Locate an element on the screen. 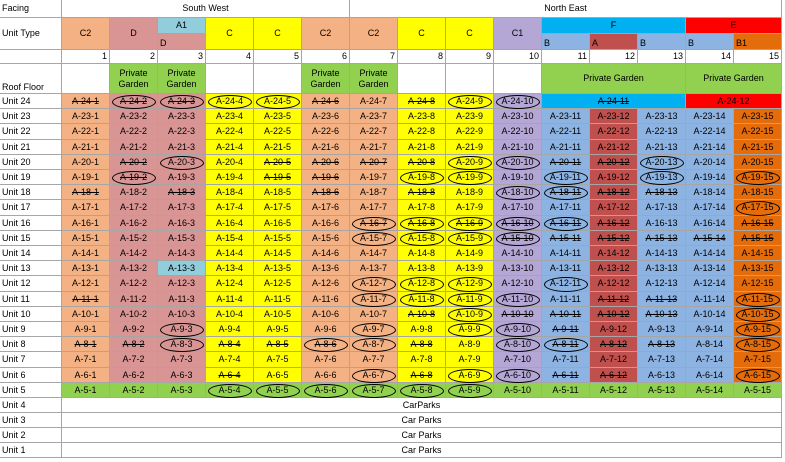 The width and height of the screenshot is (785, 462). unit-cell: A-23-13 is located at coordinates (662, 116).